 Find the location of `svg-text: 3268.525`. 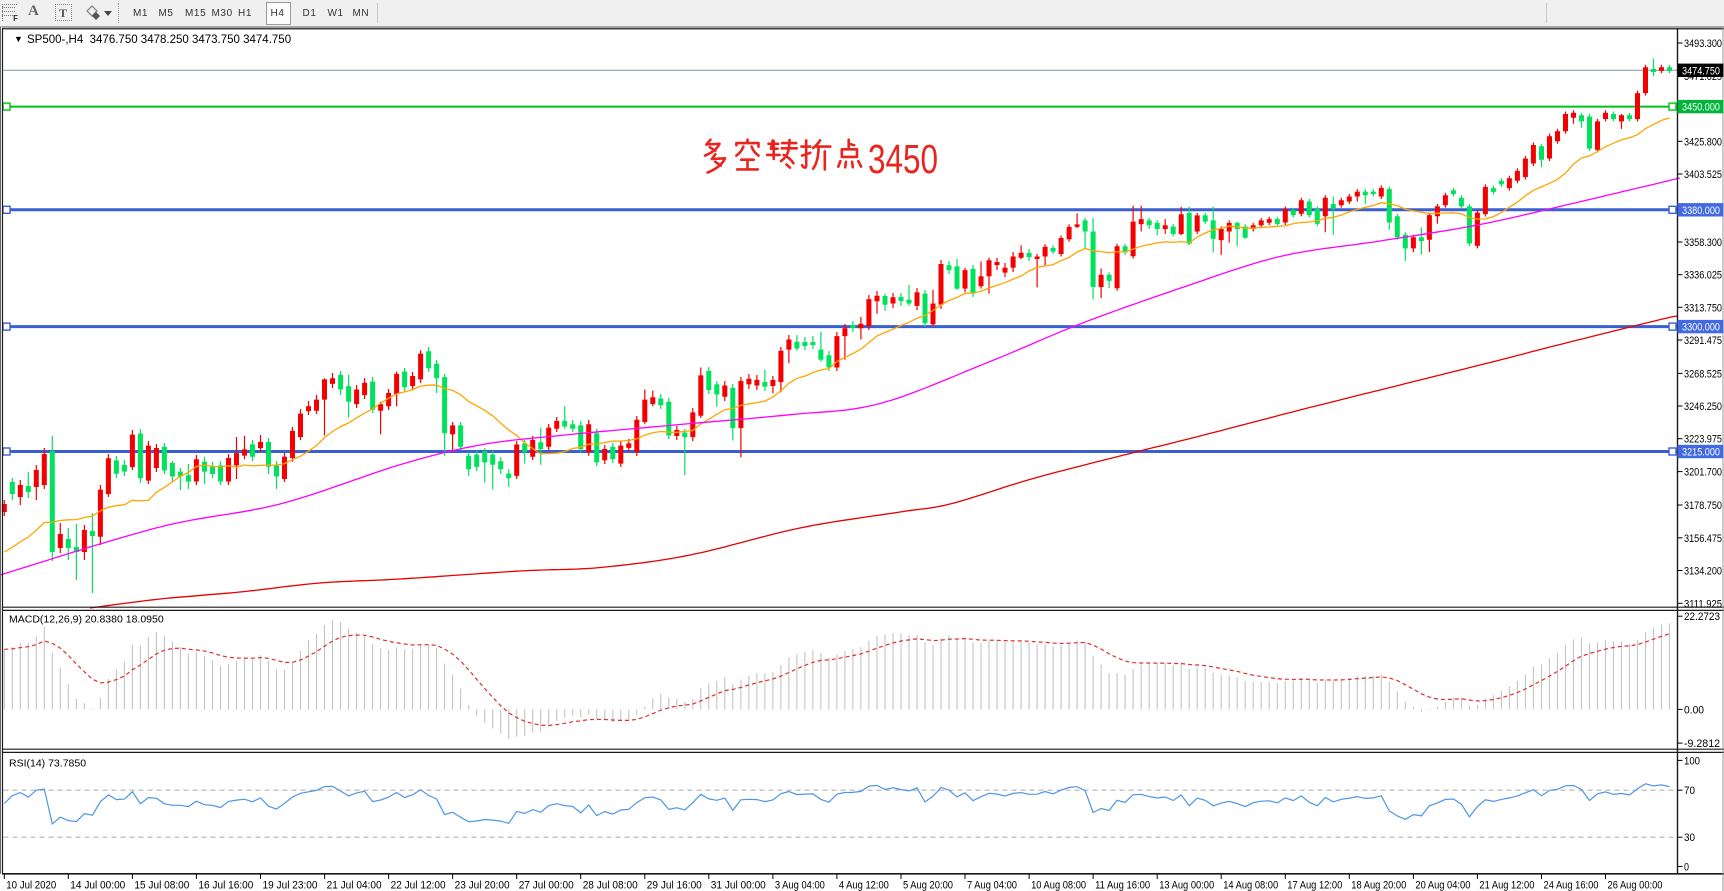

svg-text: 3268.525 is located at coordinates (1703, 374).